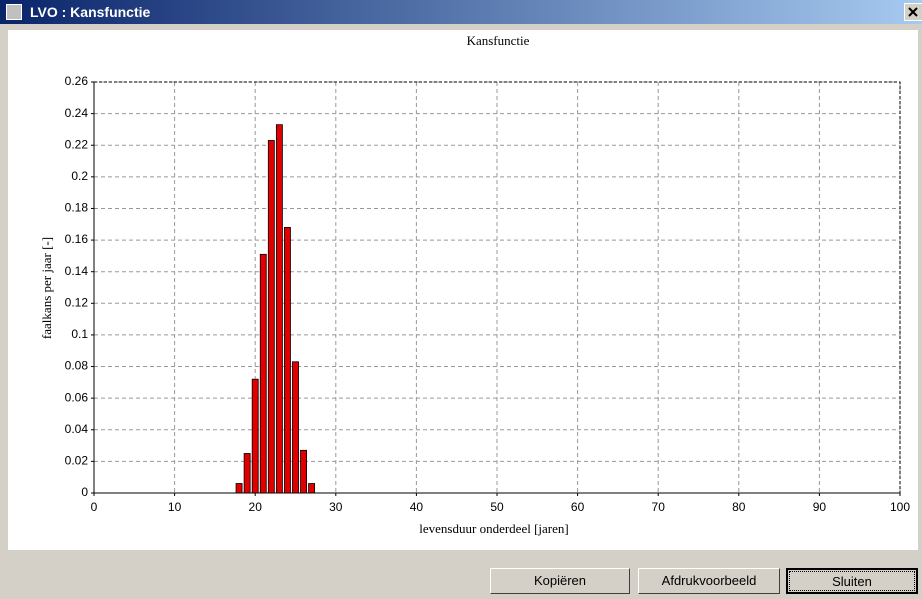  Describe the element at coordinates (493, 528) in the screenshot. I see `x-axis-label: levensduur onderdeel [jaren]` at that location.